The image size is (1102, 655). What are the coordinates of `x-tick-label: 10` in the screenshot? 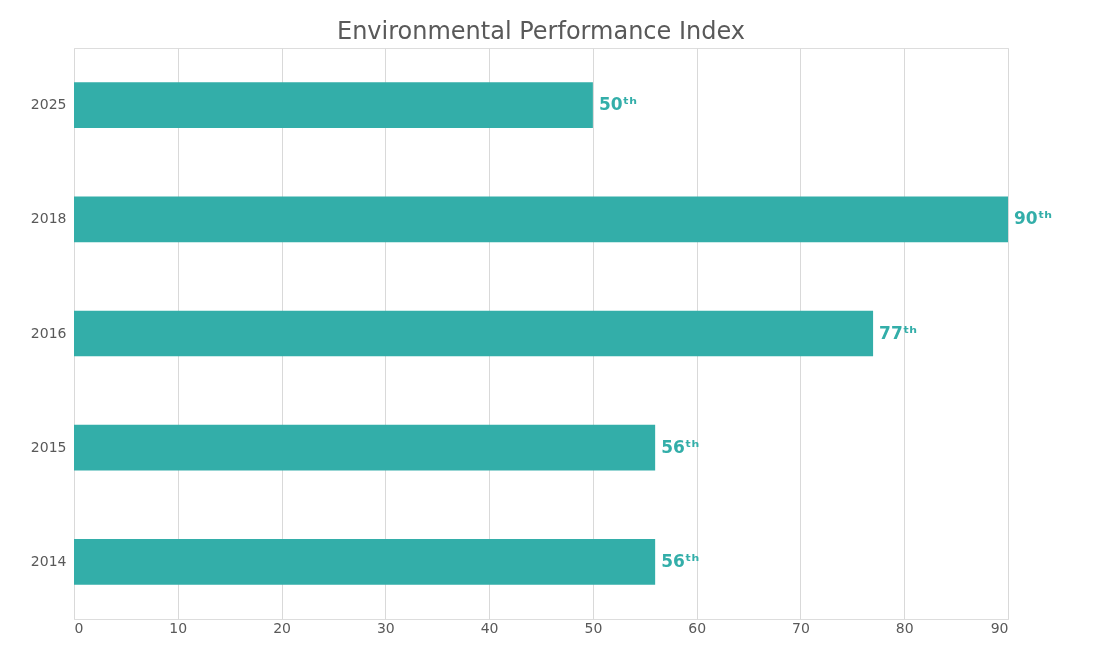 It's located at (178, 627).